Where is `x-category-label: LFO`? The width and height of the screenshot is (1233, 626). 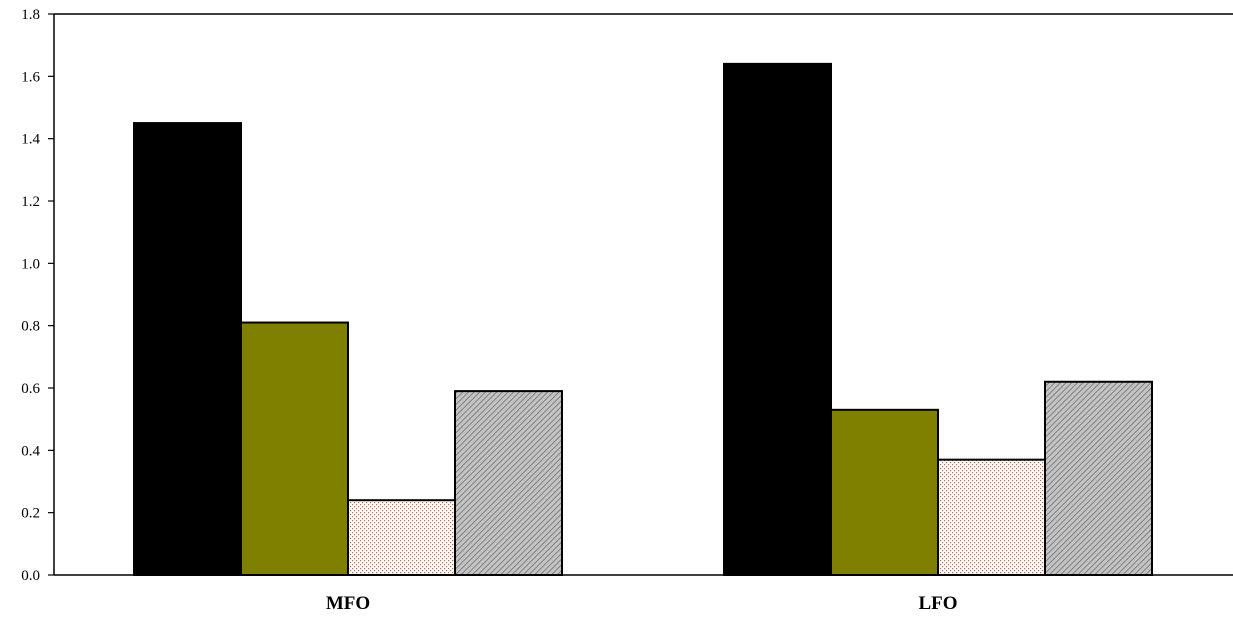 x-category-label: LFO is located at coordinates (937, 603).